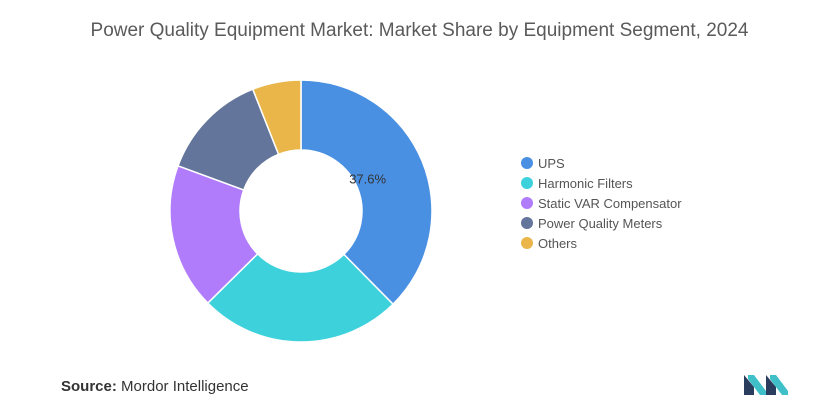  Describe the element at coordinates (89, 386) in the screenshot. I see `source-label: Source:` at that location.